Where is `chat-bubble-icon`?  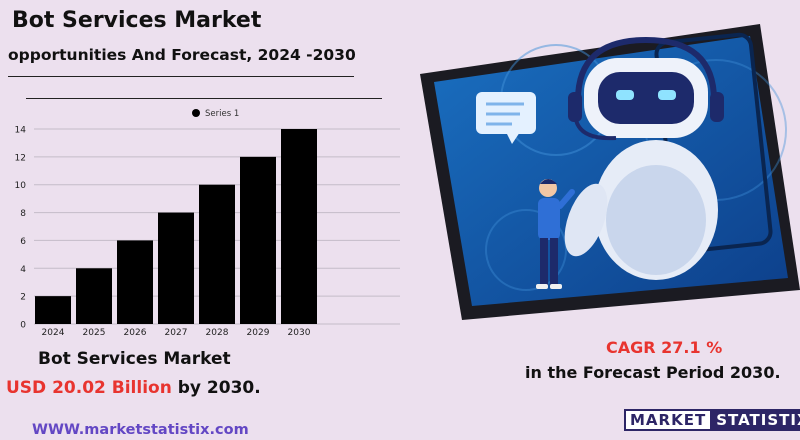 chat-bubble-icon is located at coordinates (506, 118).